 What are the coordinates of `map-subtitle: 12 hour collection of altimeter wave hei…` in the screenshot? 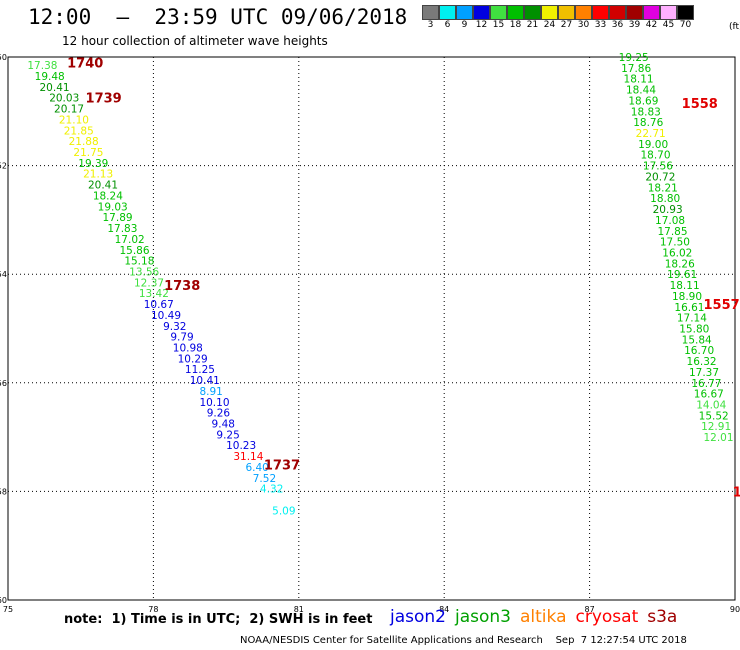 It's located at (195, 41).